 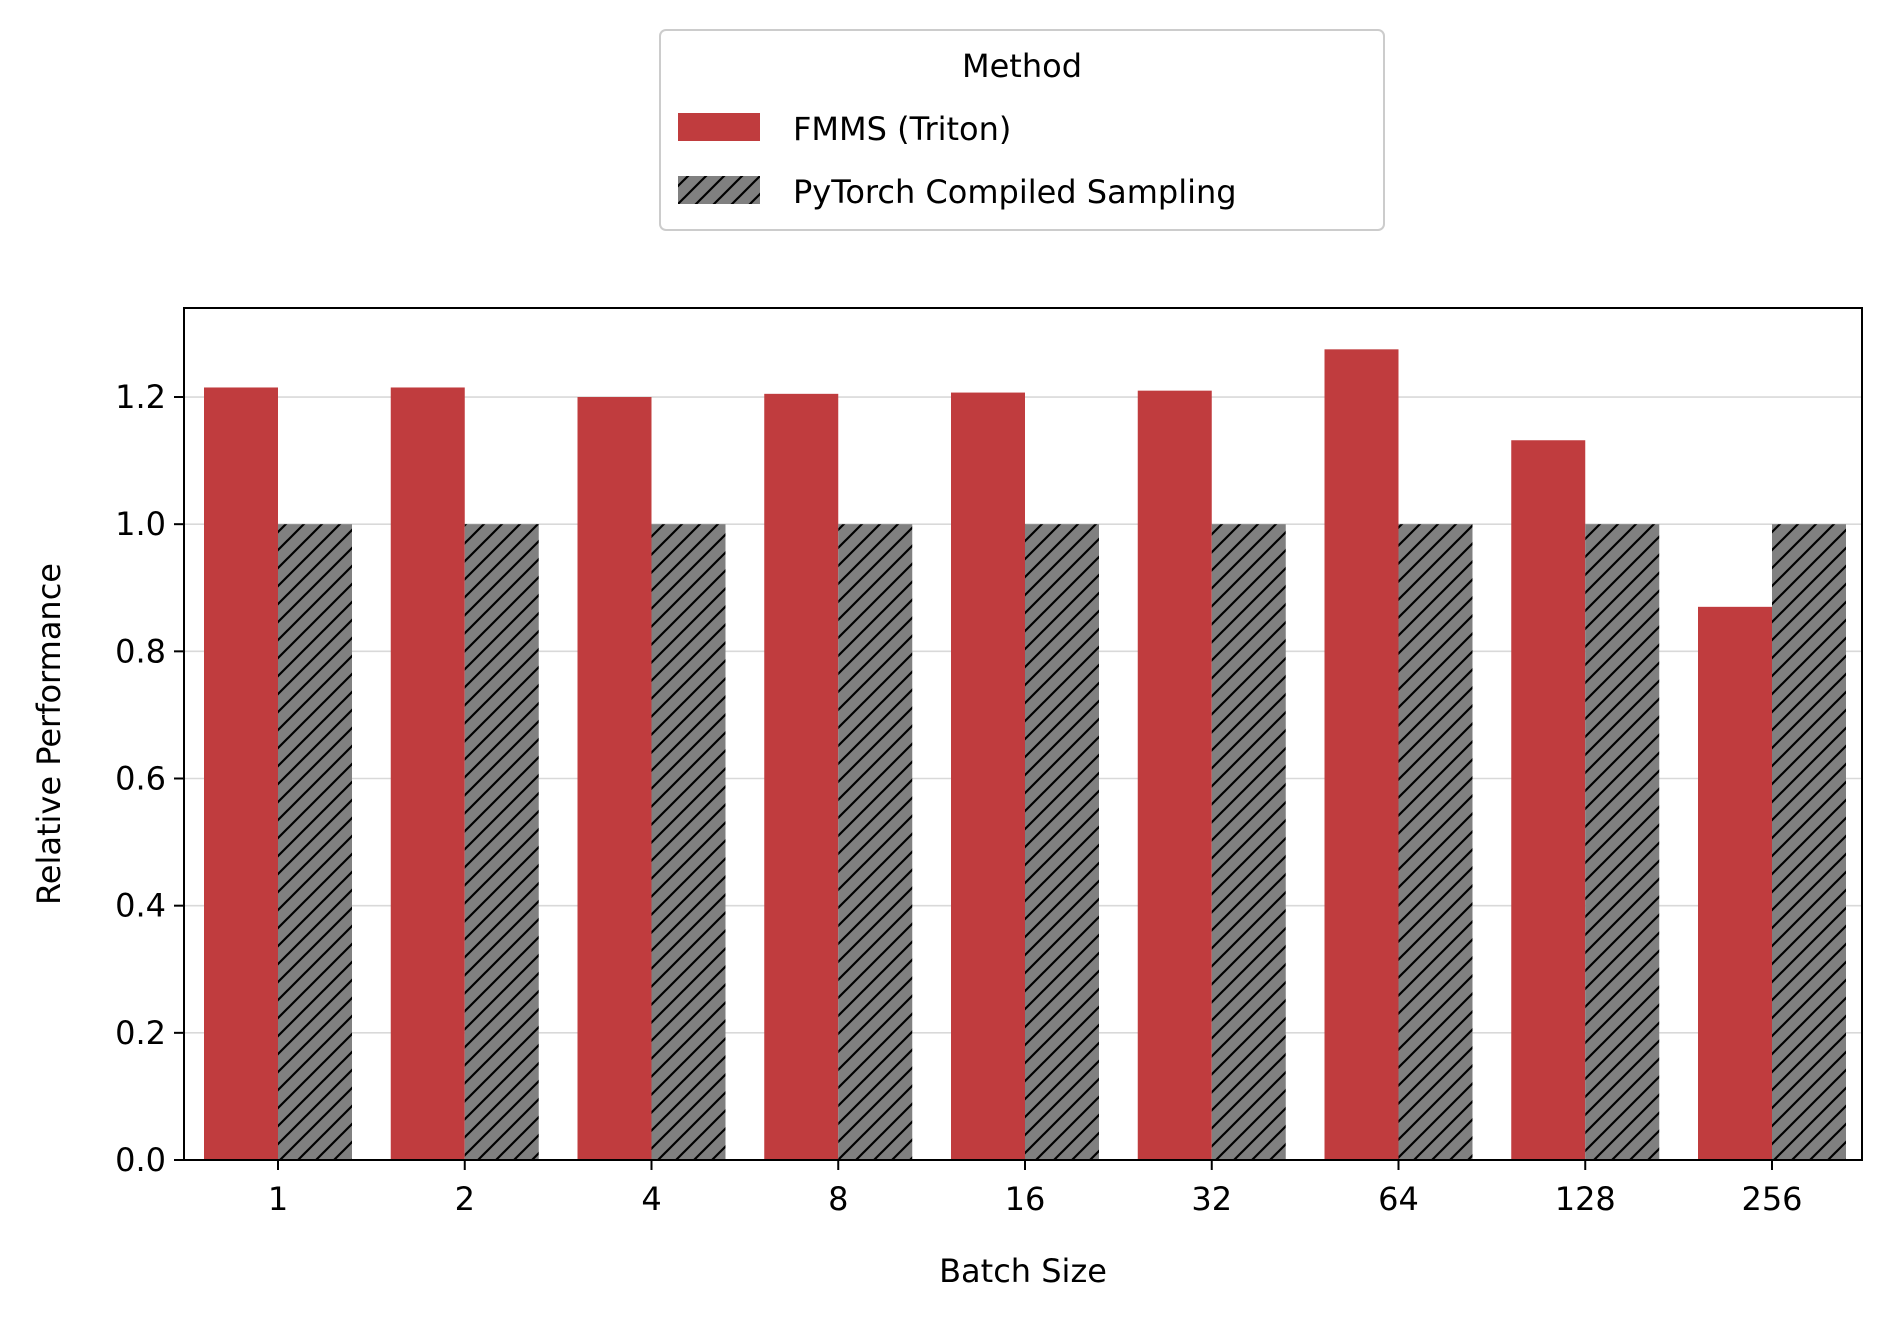 What do you see at coordinates (1022, 66) in the screenshot?
I see `legend-title: Method` at bounding box center [1022, 66].